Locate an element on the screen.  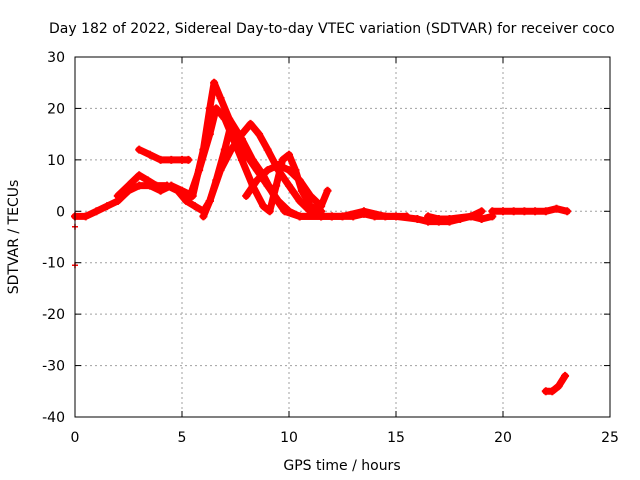
y-tick-label: -20 is located at coordinates (53, 315).